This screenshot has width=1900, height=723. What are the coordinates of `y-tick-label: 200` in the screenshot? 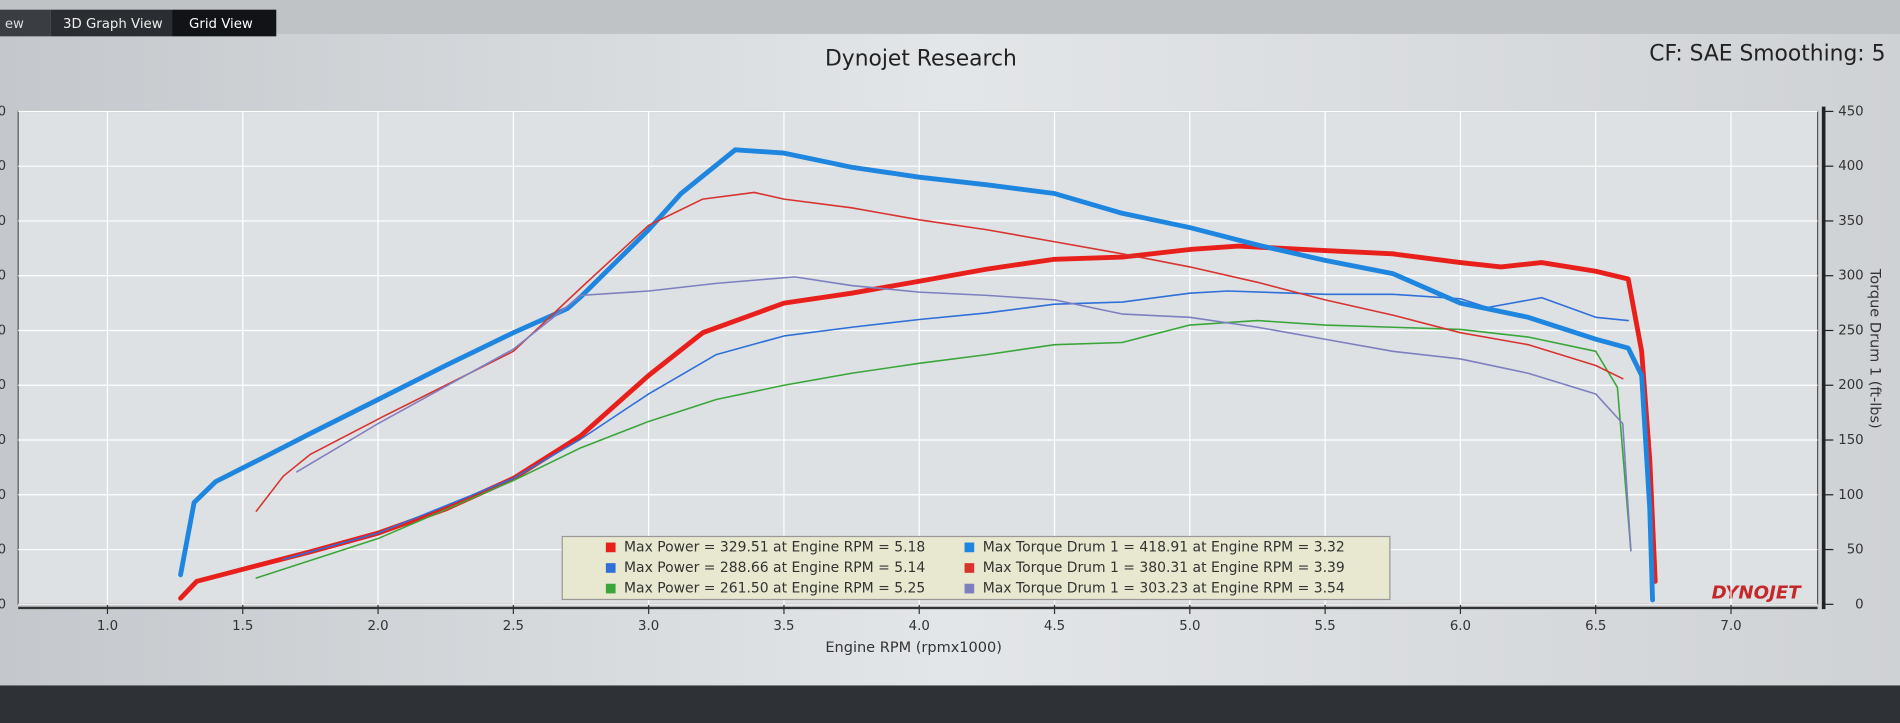 It's located at (3, 385).